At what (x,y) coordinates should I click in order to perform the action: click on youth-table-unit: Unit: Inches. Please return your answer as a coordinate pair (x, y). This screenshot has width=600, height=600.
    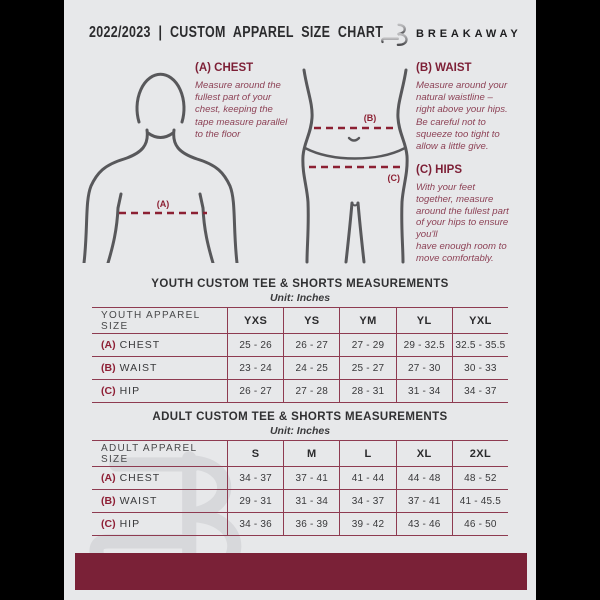
    Looking at the image, I should click on (300, 298).